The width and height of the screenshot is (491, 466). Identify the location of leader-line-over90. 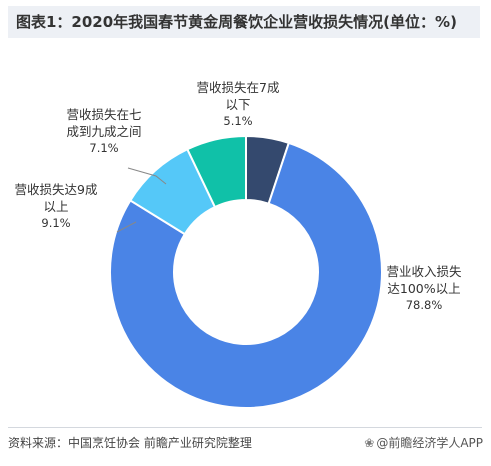
(126, 227).